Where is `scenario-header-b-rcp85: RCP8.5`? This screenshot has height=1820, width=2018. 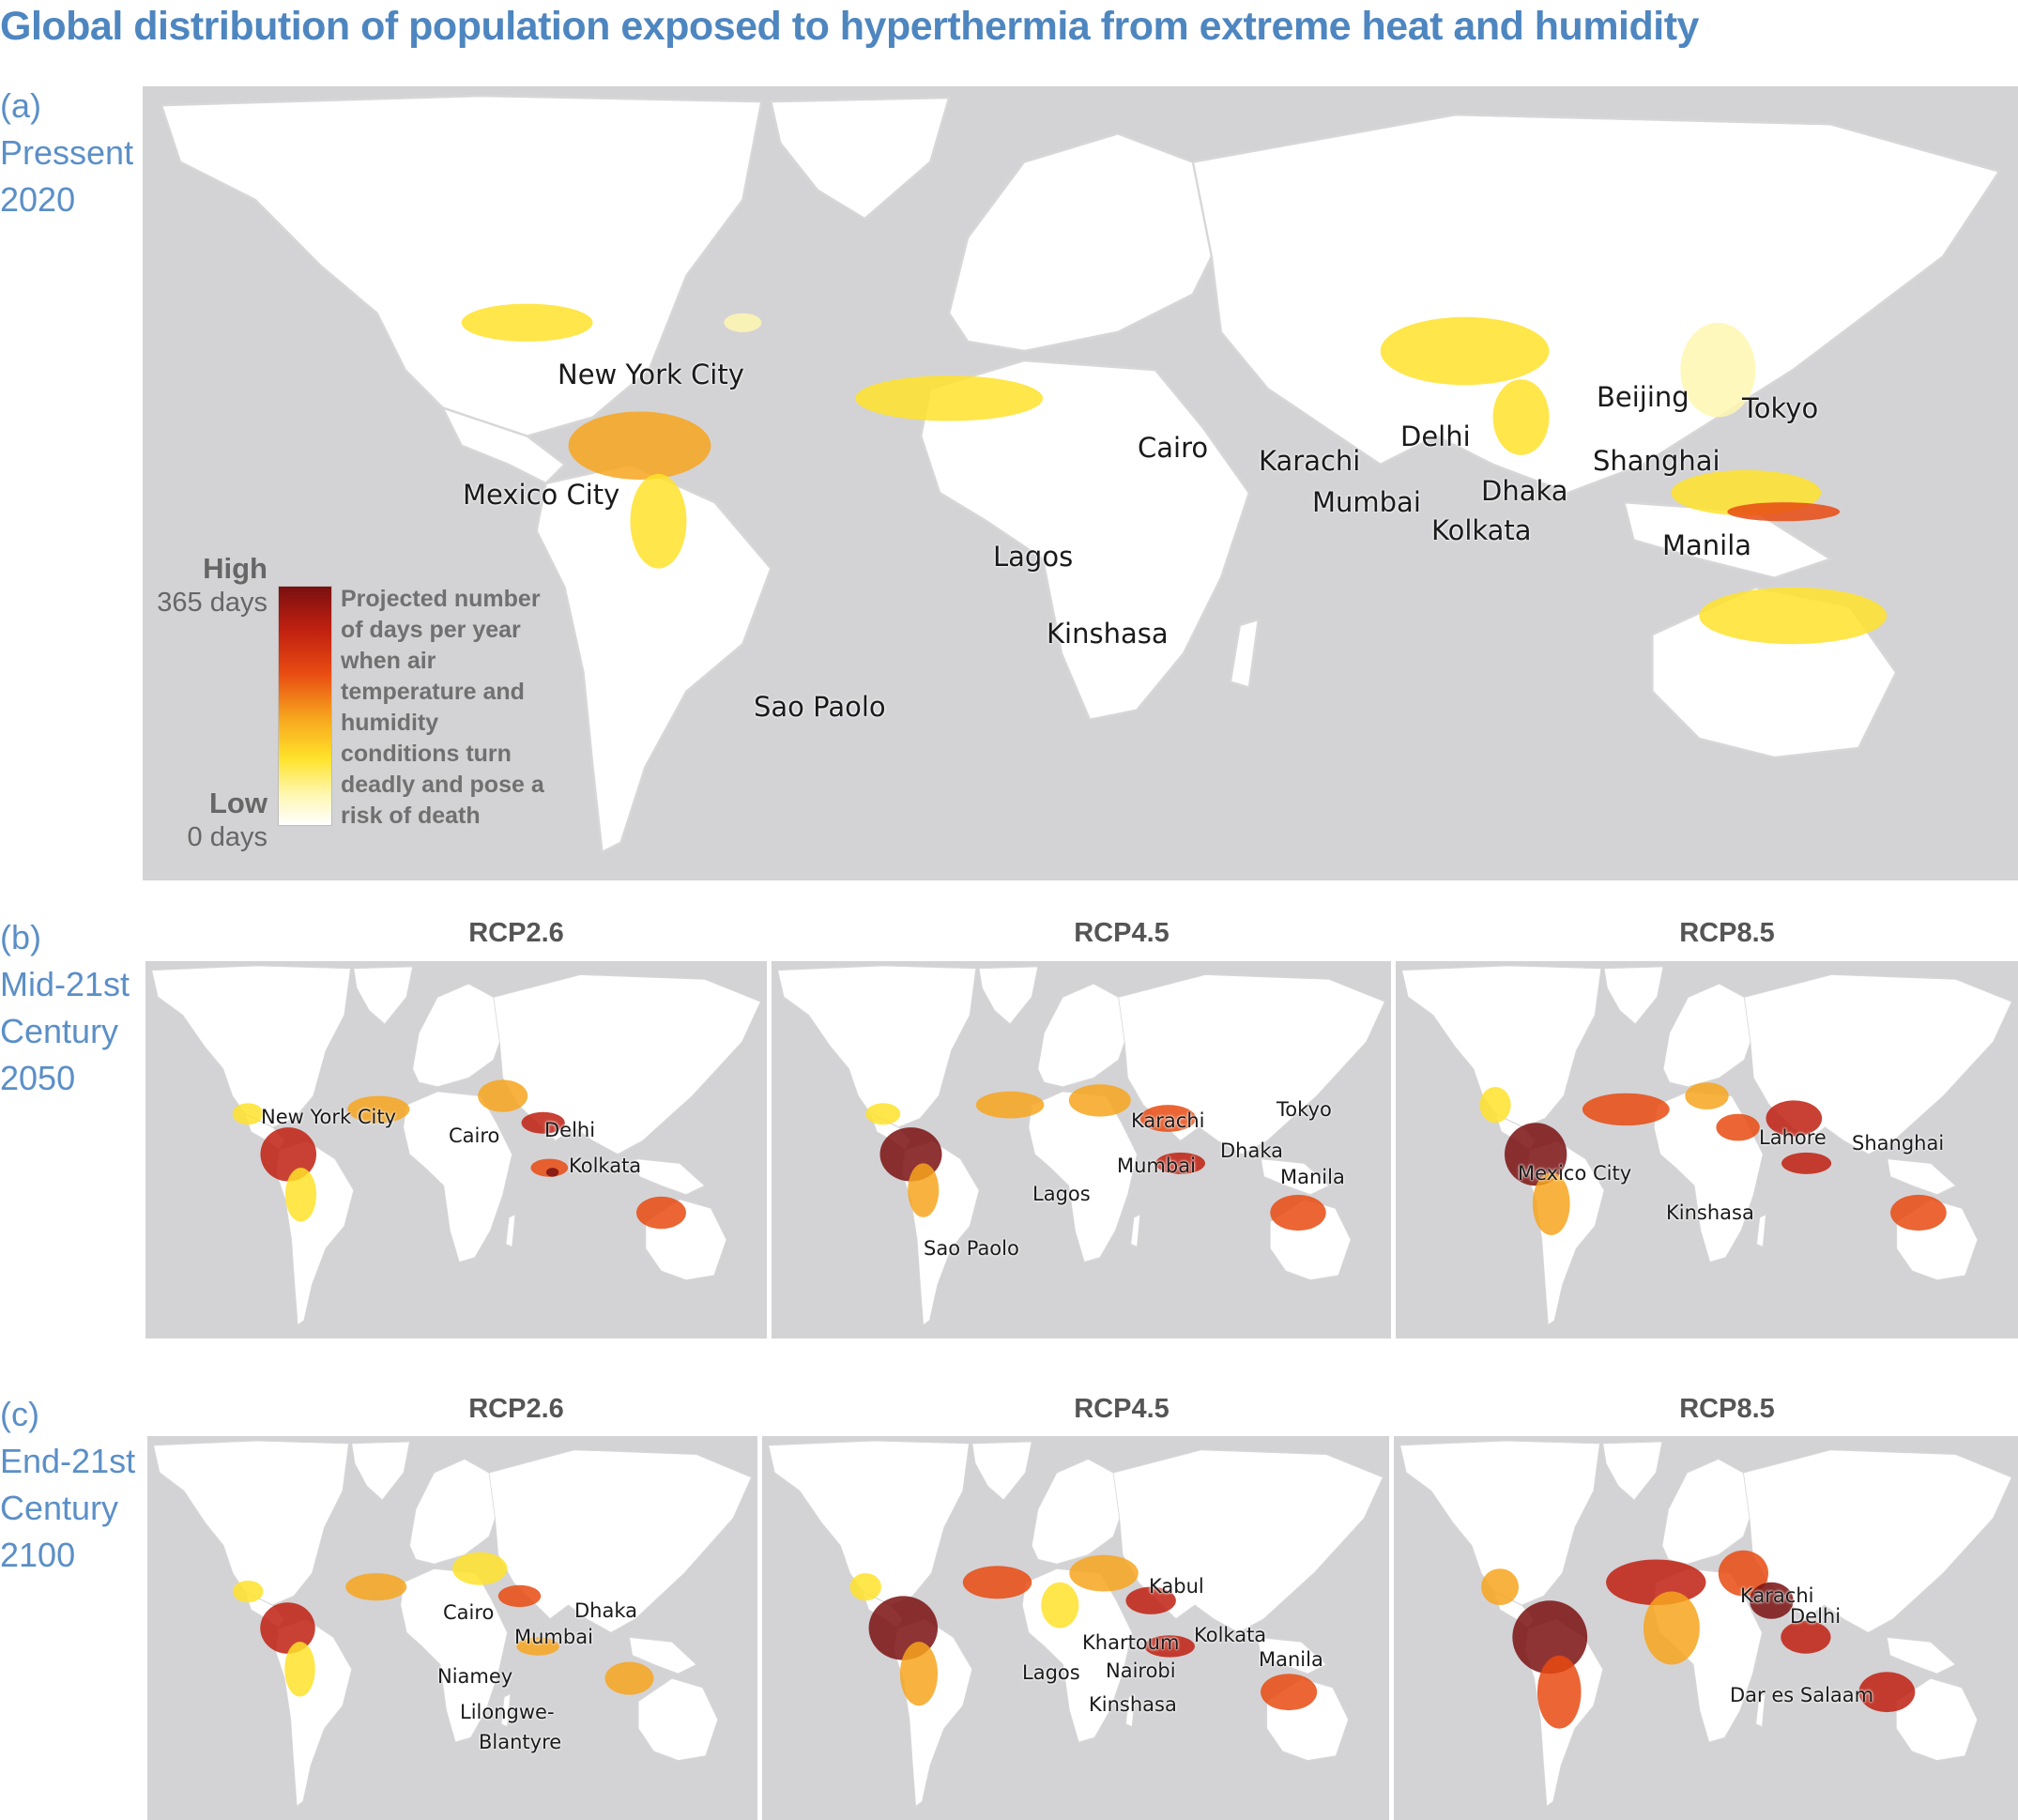
scenario-header-b-rcp85: RCP8.5 is located at coordinates (1727, 933).